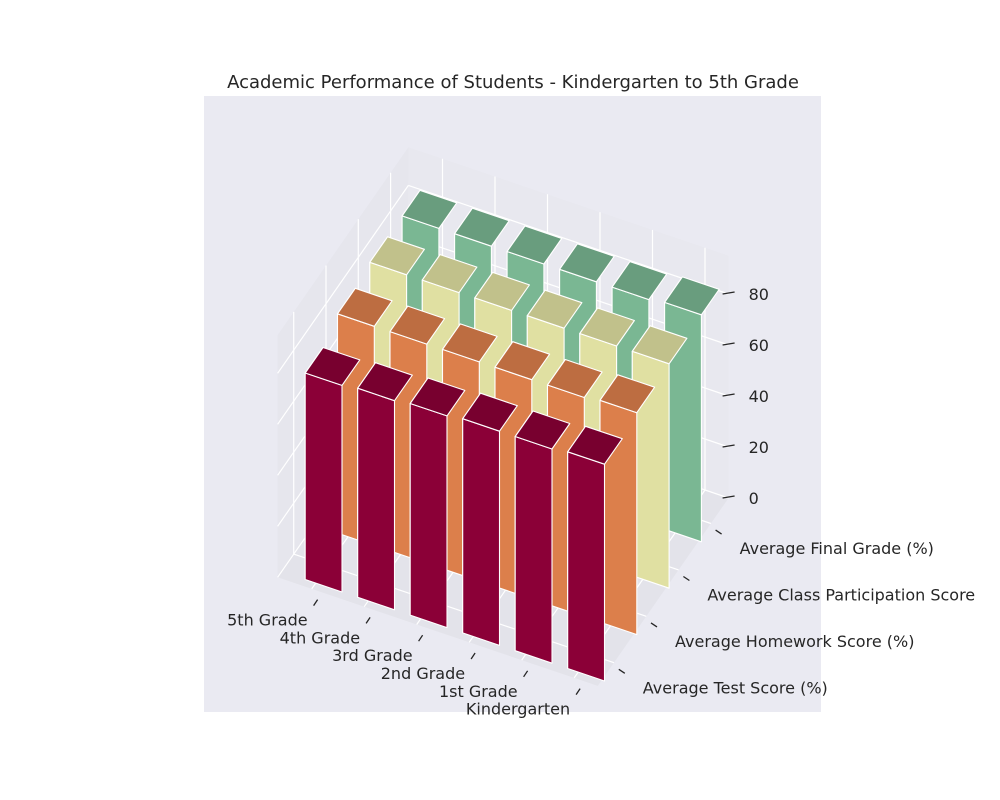  Describe the element at coordinates (759, 294) in the screenshot. I see `z-tick-label: 80` at that location.